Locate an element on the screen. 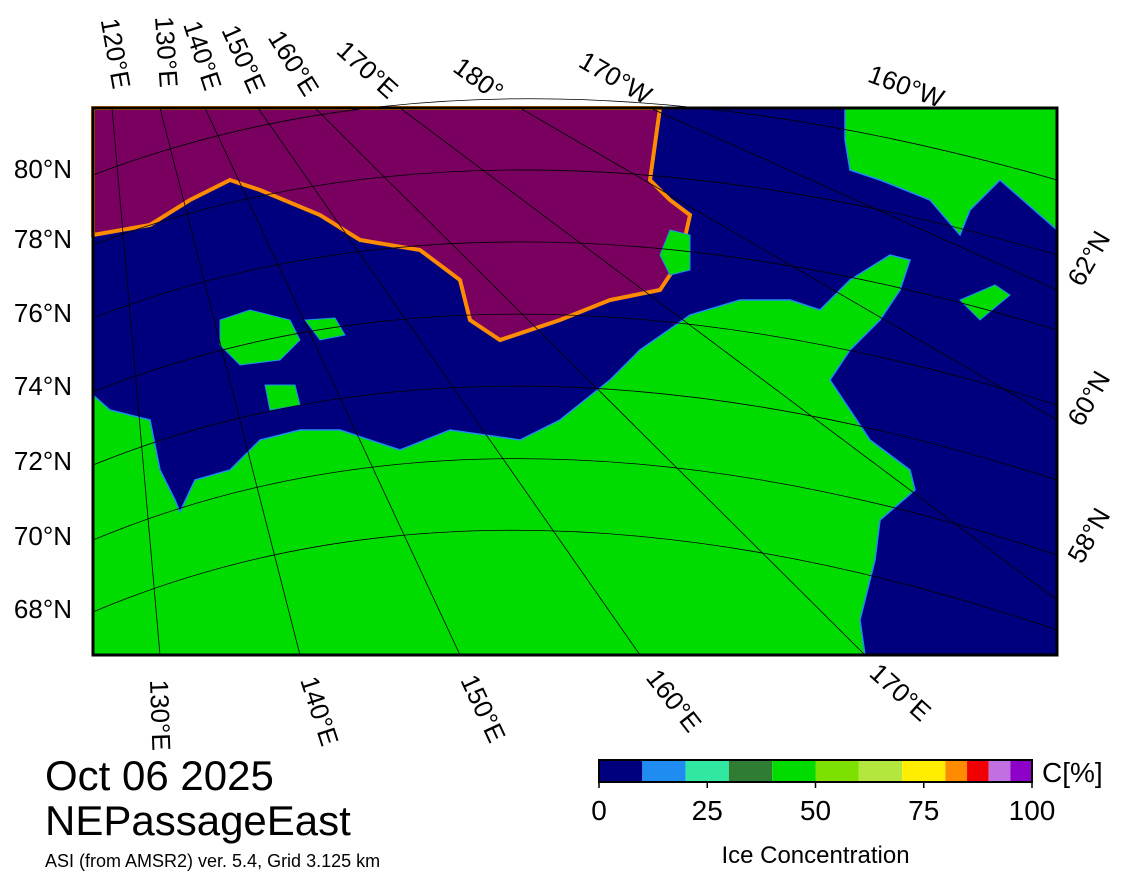 Image resolution: width=1126 pixels, height=881 pixels. colorbar-tick-label: 50 is located at coordinates (815, 810).